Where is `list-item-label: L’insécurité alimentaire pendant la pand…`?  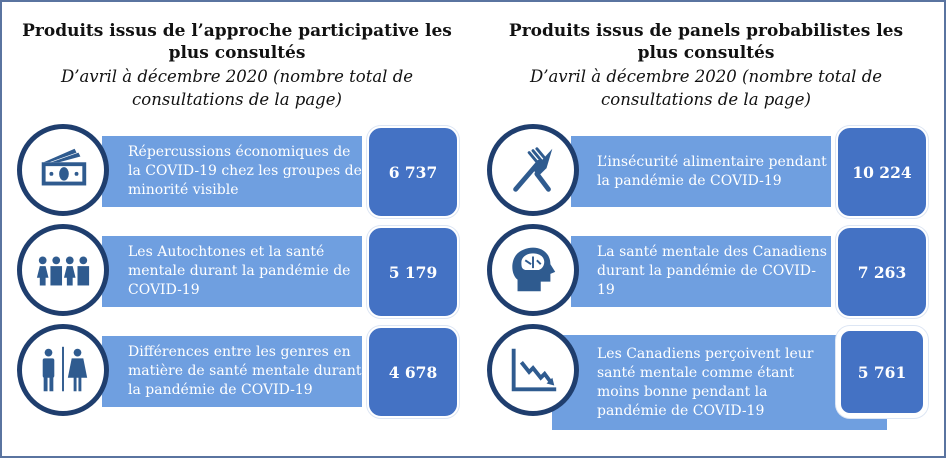 list-item-label: L’insécurité alimentaire pendant la pand… is located at coordinates (701, 171).